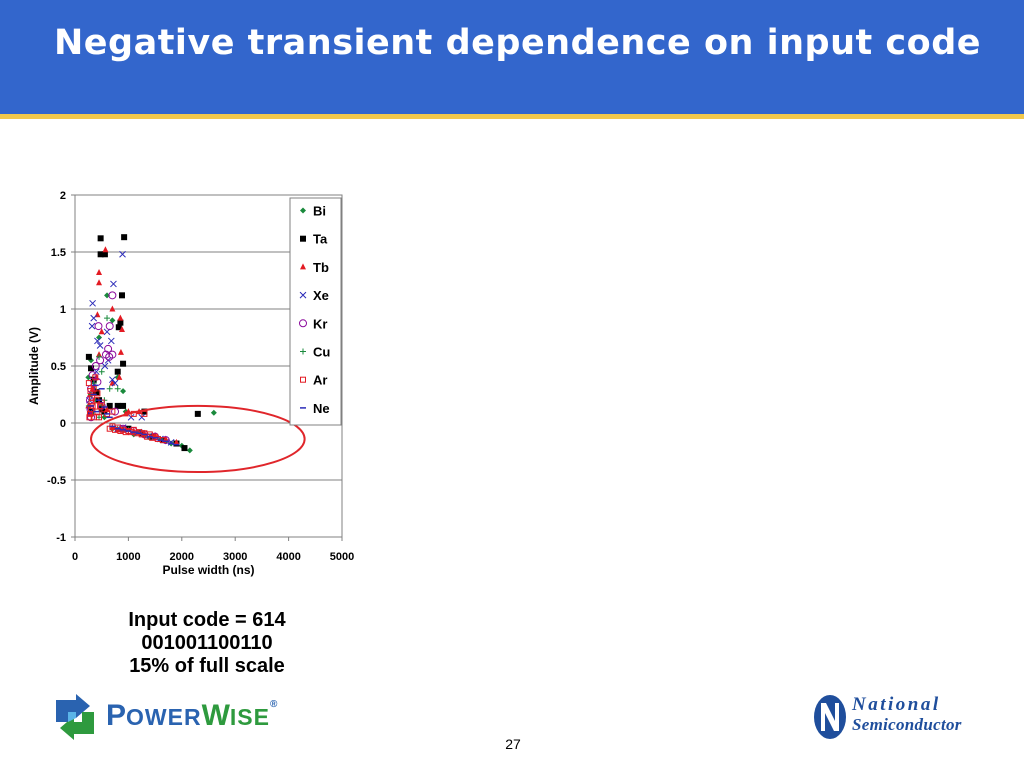  What do you see at coordinates (512, 116) in the screenshot?
I see `title-bar-accent-line` at bounding box center [512, 116].